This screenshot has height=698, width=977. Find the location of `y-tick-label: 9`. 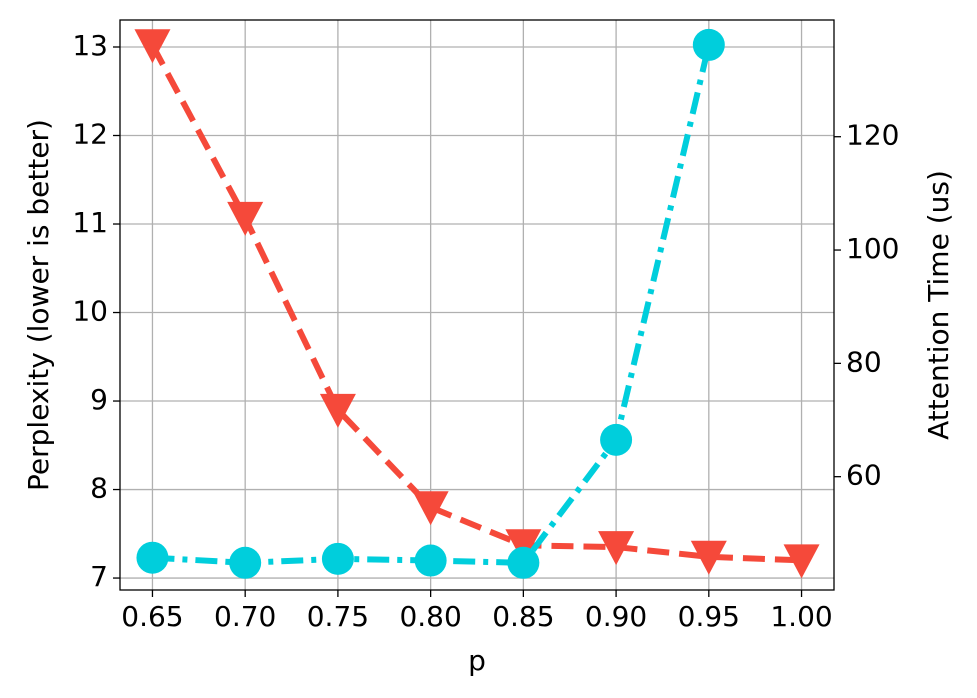

y-tick-label: 9 is located at coordinates (99, 399).